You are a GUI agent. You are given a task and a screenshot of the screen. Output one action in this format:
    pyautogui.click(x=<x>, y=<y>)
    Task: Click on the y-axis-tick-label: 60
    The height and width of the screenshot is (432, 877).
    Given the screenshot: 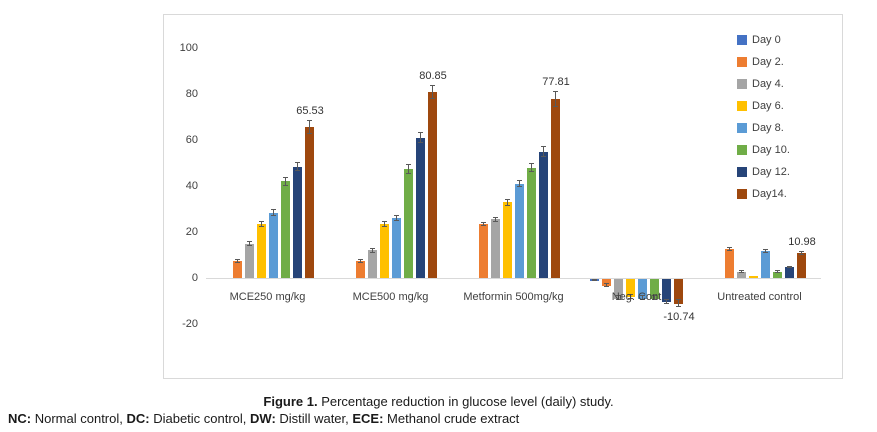 What is the action you would take?
    pyautogui.click(x=191, y=140)
    